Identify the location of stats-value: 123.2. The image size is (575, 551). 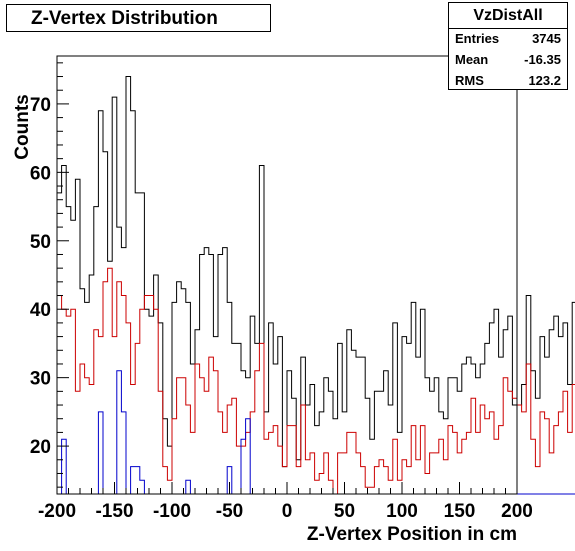
(544, 80).